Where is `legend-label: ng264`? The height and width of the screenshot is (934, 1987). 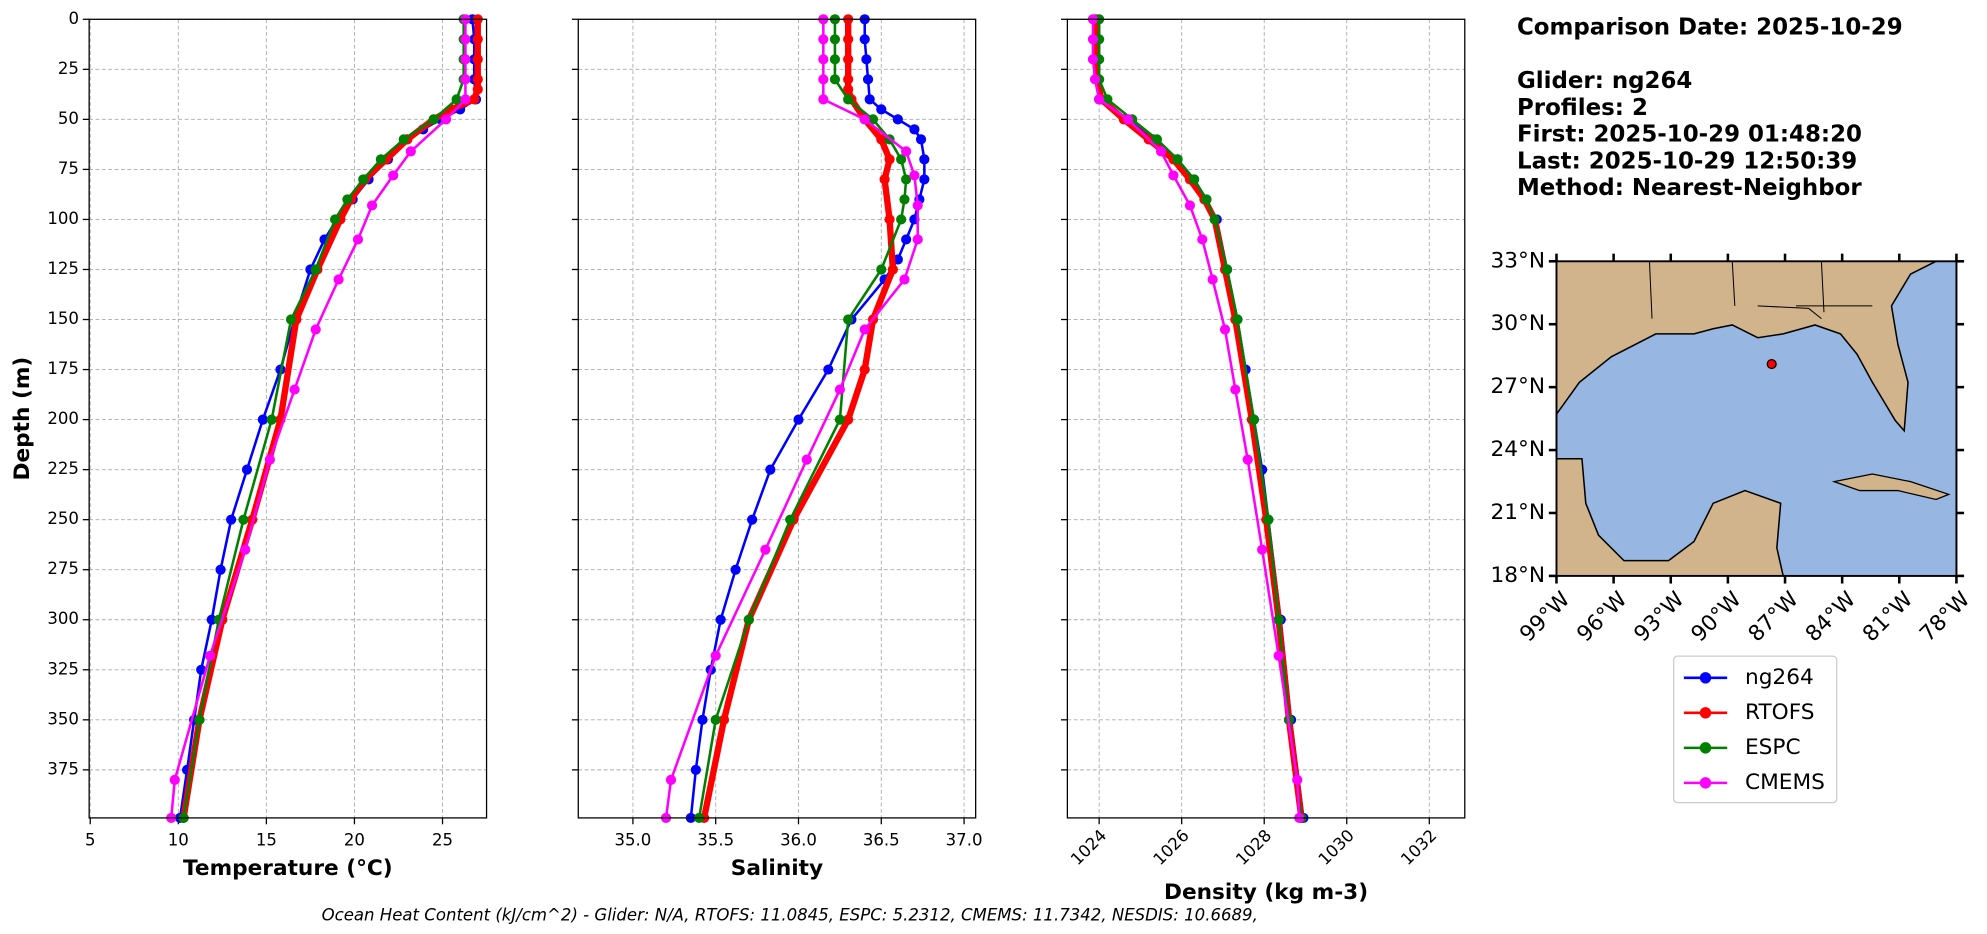 legend-label: ng264 is located at coordinates (1779, 677).